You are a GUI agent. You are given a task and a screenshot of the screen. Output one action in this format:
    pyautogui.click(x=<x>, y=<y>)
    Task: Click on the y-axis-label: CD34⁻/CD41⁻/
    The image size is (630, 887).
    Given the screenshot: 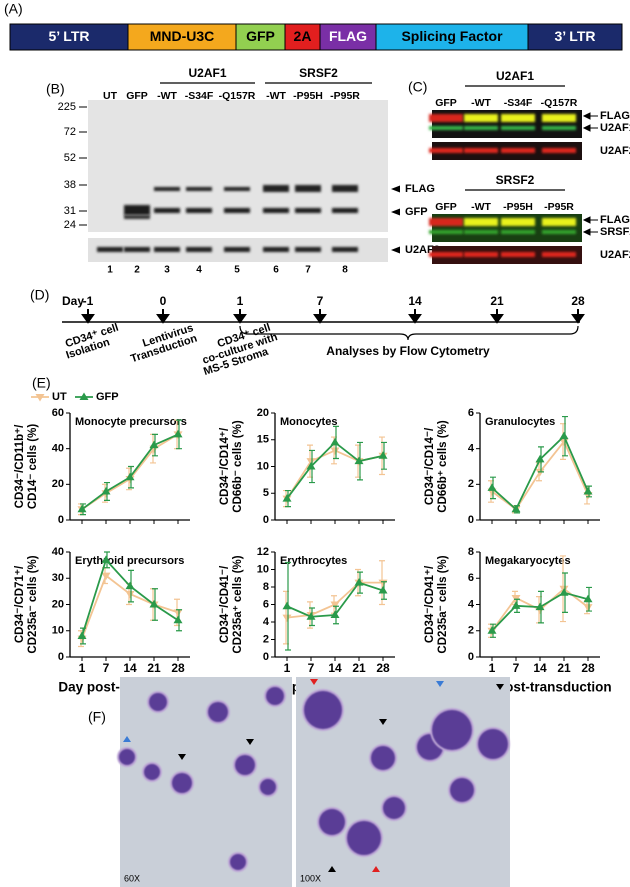 What is the action you would take?
    pyautogui.click(x=225, y=604)
    